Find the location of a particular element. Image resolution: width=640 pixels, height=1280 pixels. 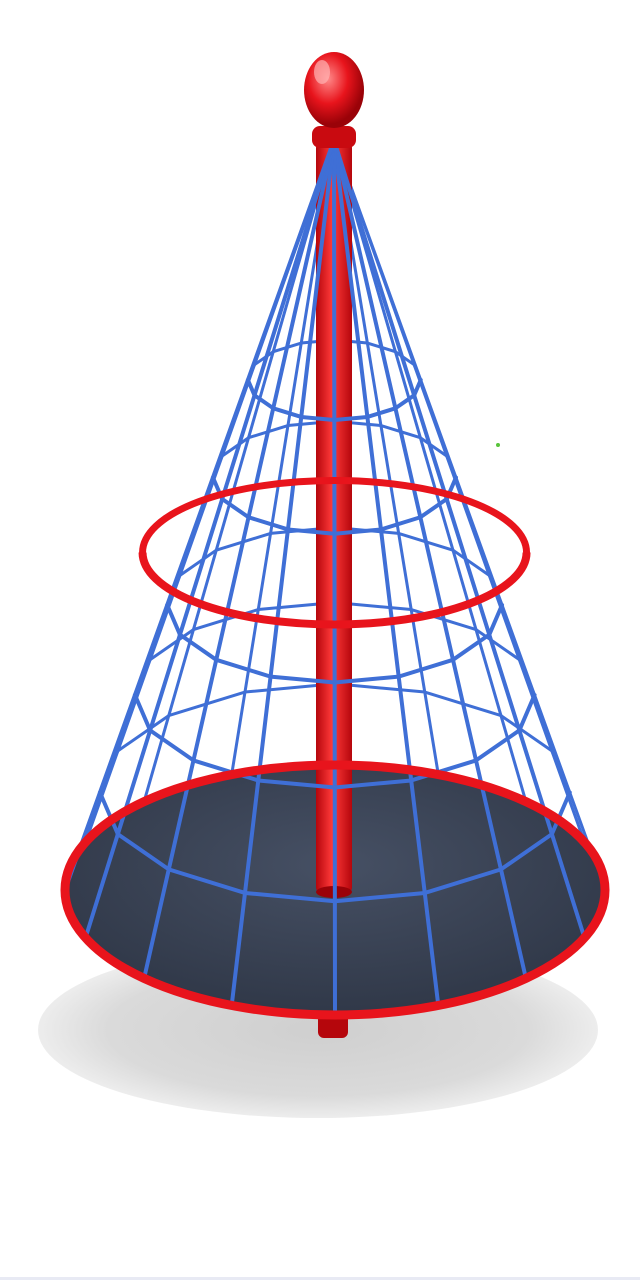

speck is located at coordinates (498, 445).